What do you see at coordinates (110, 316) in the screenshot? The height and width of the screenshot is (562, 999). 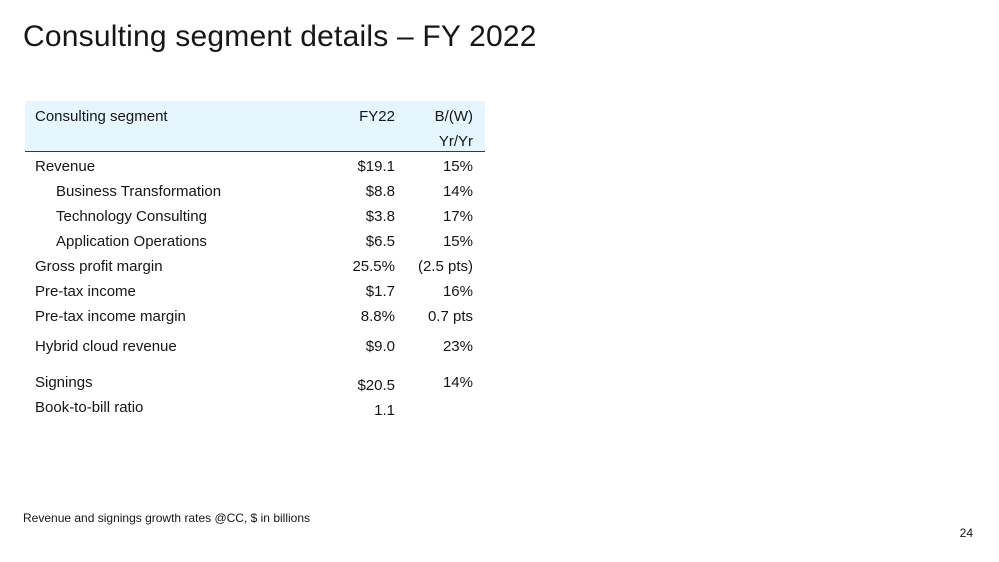 I see `row-label: Pre-tax income margin` at bounding box center [110, 316].